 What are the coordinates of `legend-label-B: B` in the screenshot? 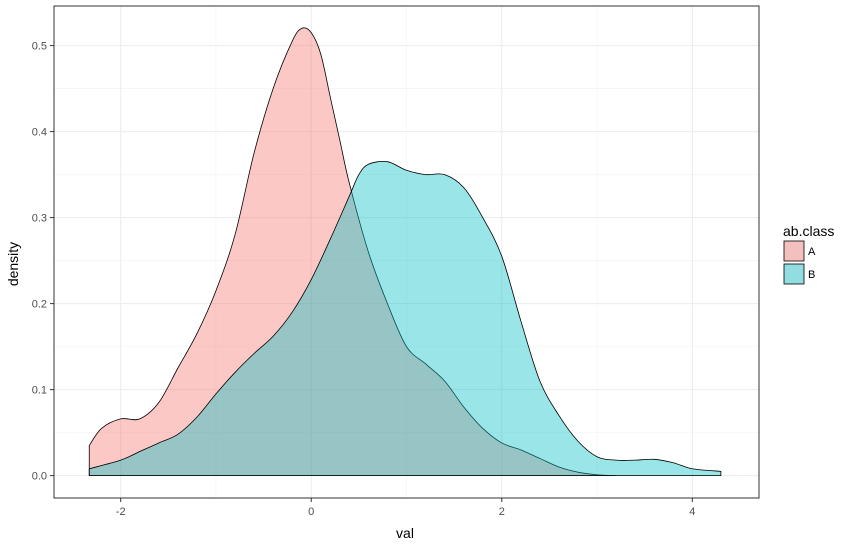 It's located at (811, 275).